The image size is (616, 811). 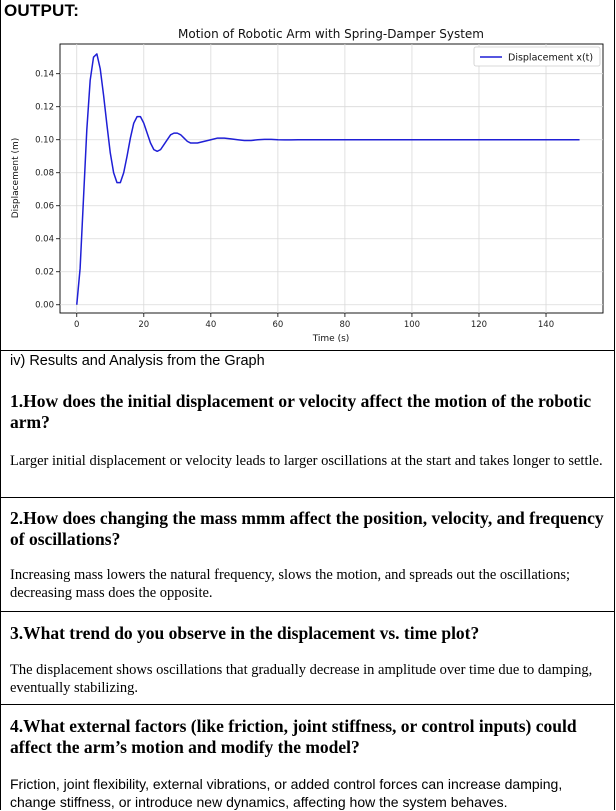 I want to click on x-tick-label: 100, so click(x=412, y=325).